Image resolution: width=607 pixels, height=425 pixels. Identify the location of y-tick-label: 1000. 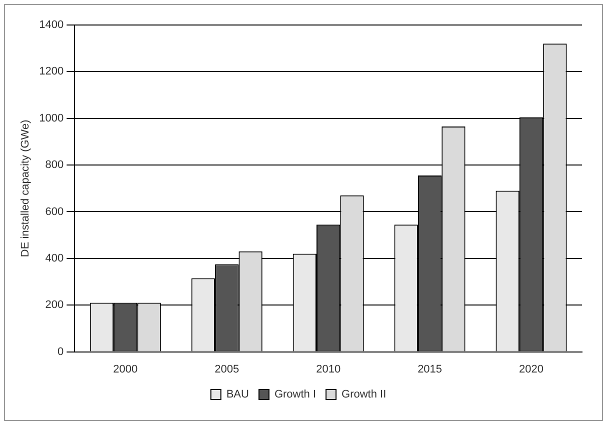
(51, 118).